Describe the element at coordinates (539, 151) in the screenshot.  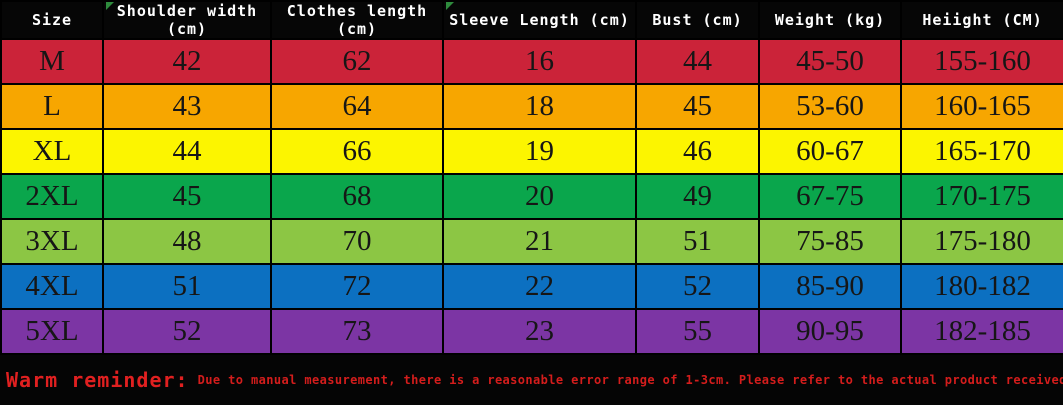
I see `sleeve-length-cm-cell: 19` at that location.